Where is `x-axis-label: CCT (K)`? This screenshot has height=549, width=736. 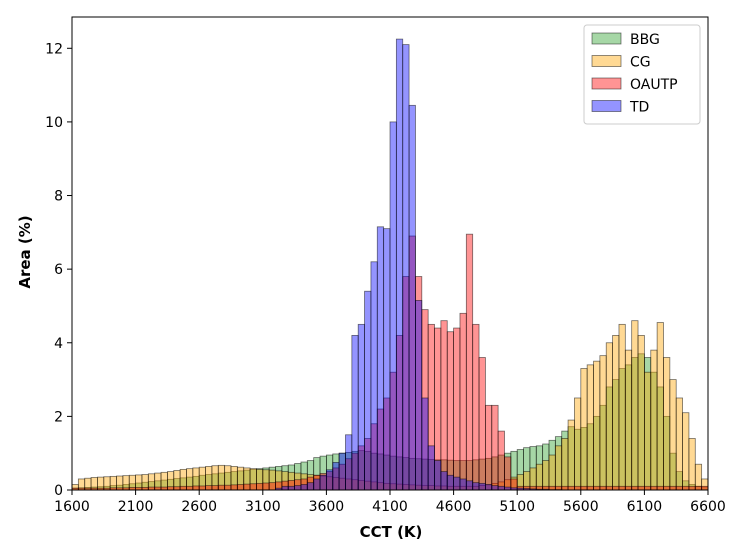 x-axis-label: CCT (K) is located at coordinates (391, 532).